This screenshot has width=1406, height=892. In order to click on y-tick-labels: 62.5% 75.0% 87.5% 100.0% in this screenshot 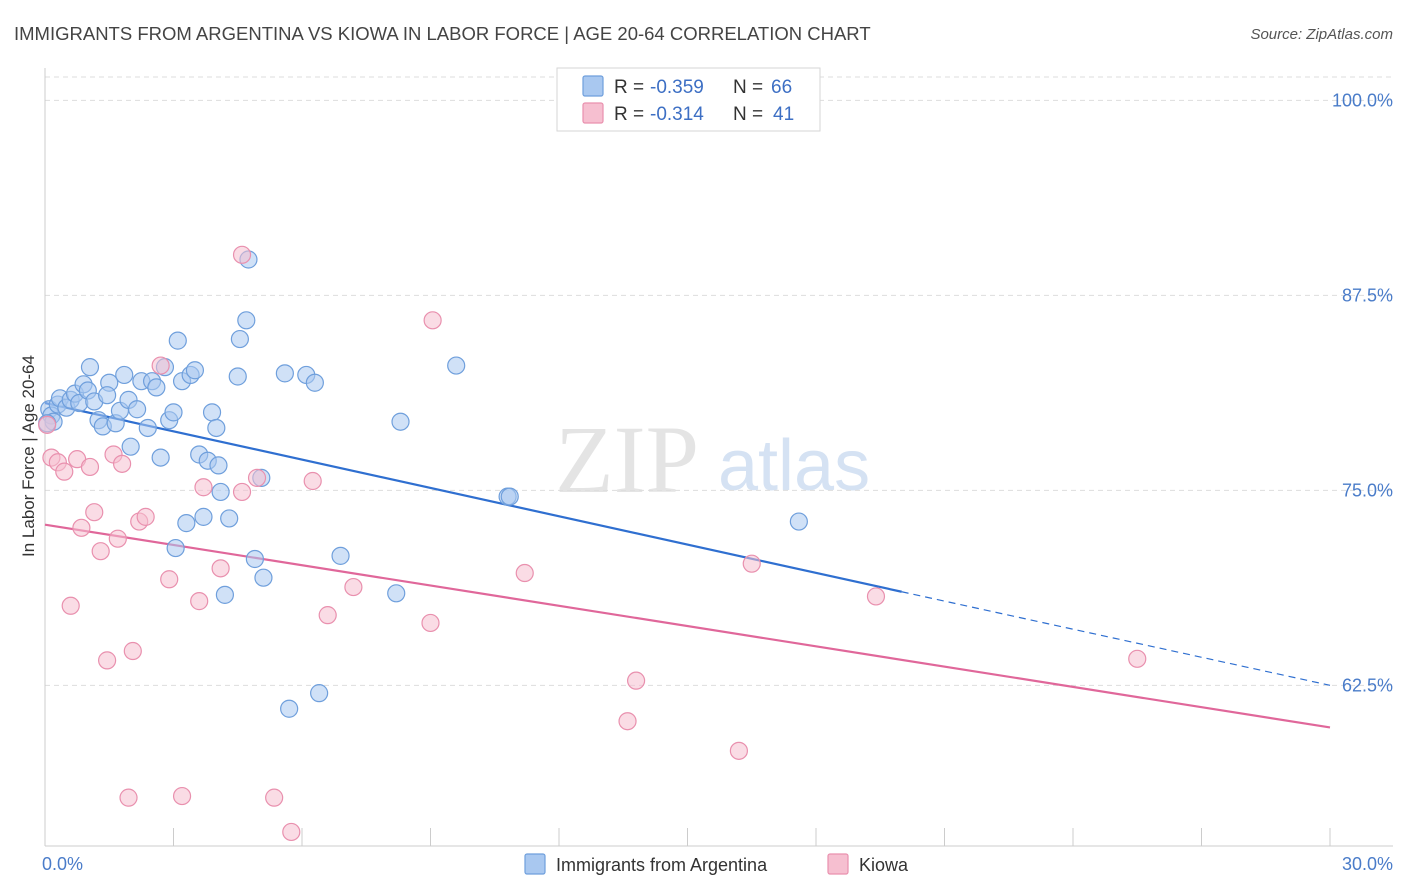, I will do `click(1362, 392)`.